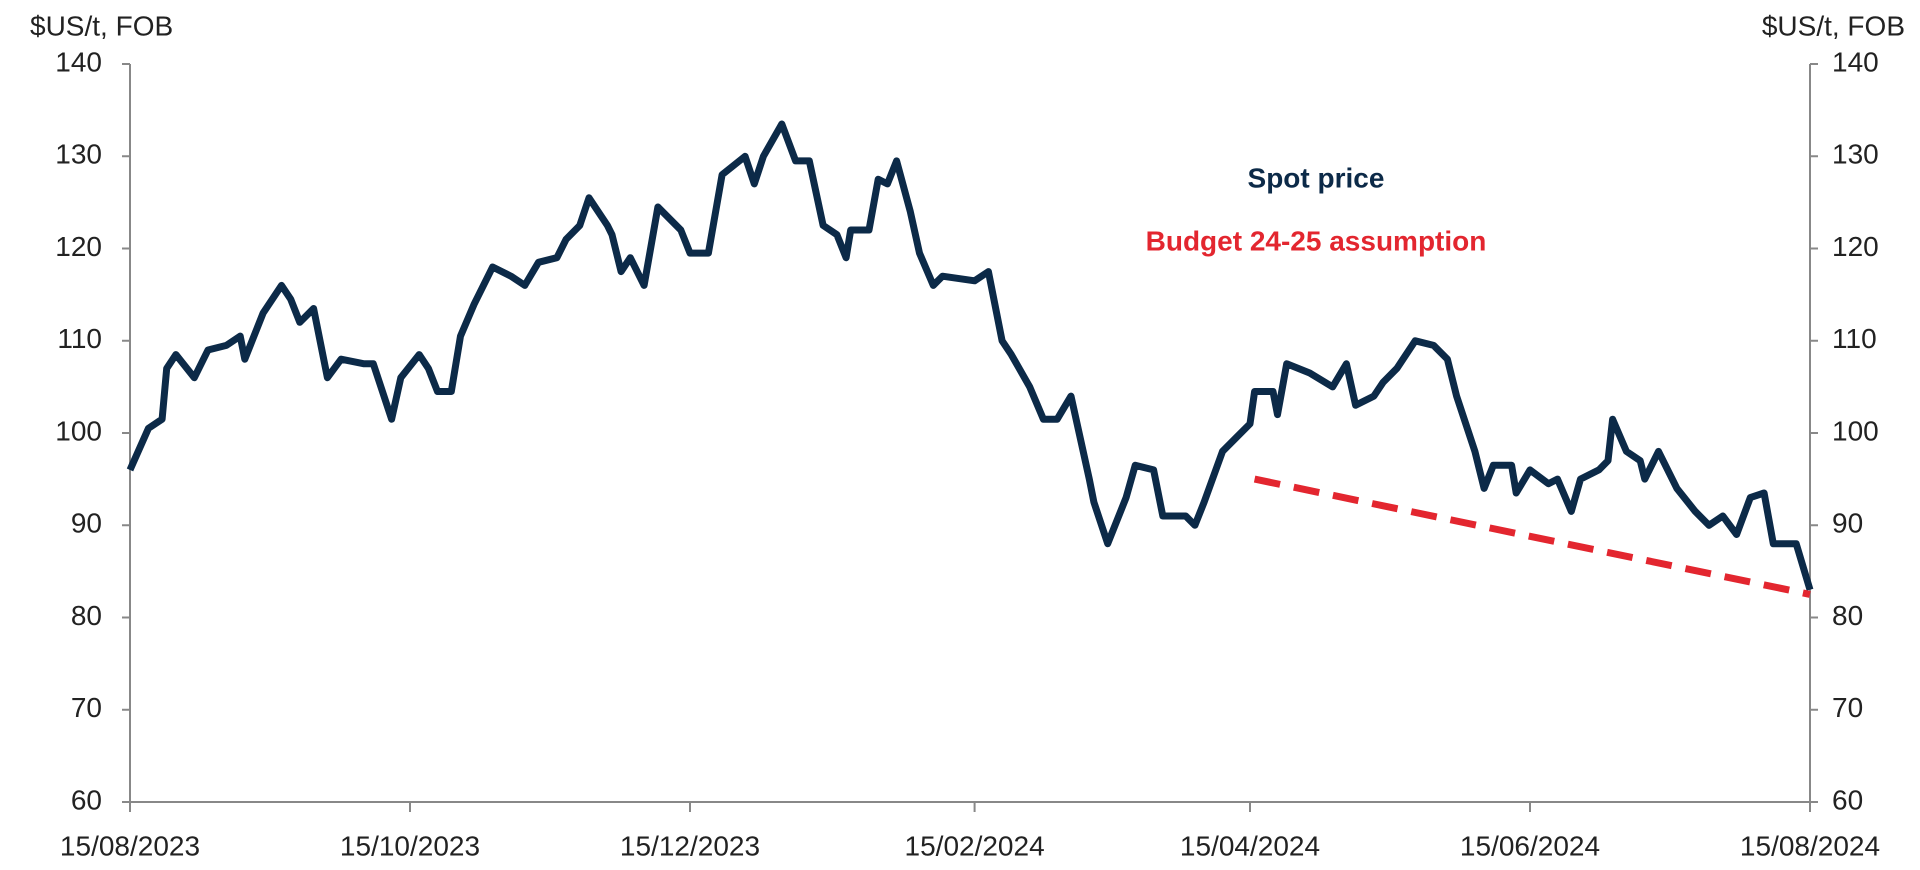  Describe the element at coordinates (1847, 707) in the screenshot. I see `y2-tick-label: 70` at that location.